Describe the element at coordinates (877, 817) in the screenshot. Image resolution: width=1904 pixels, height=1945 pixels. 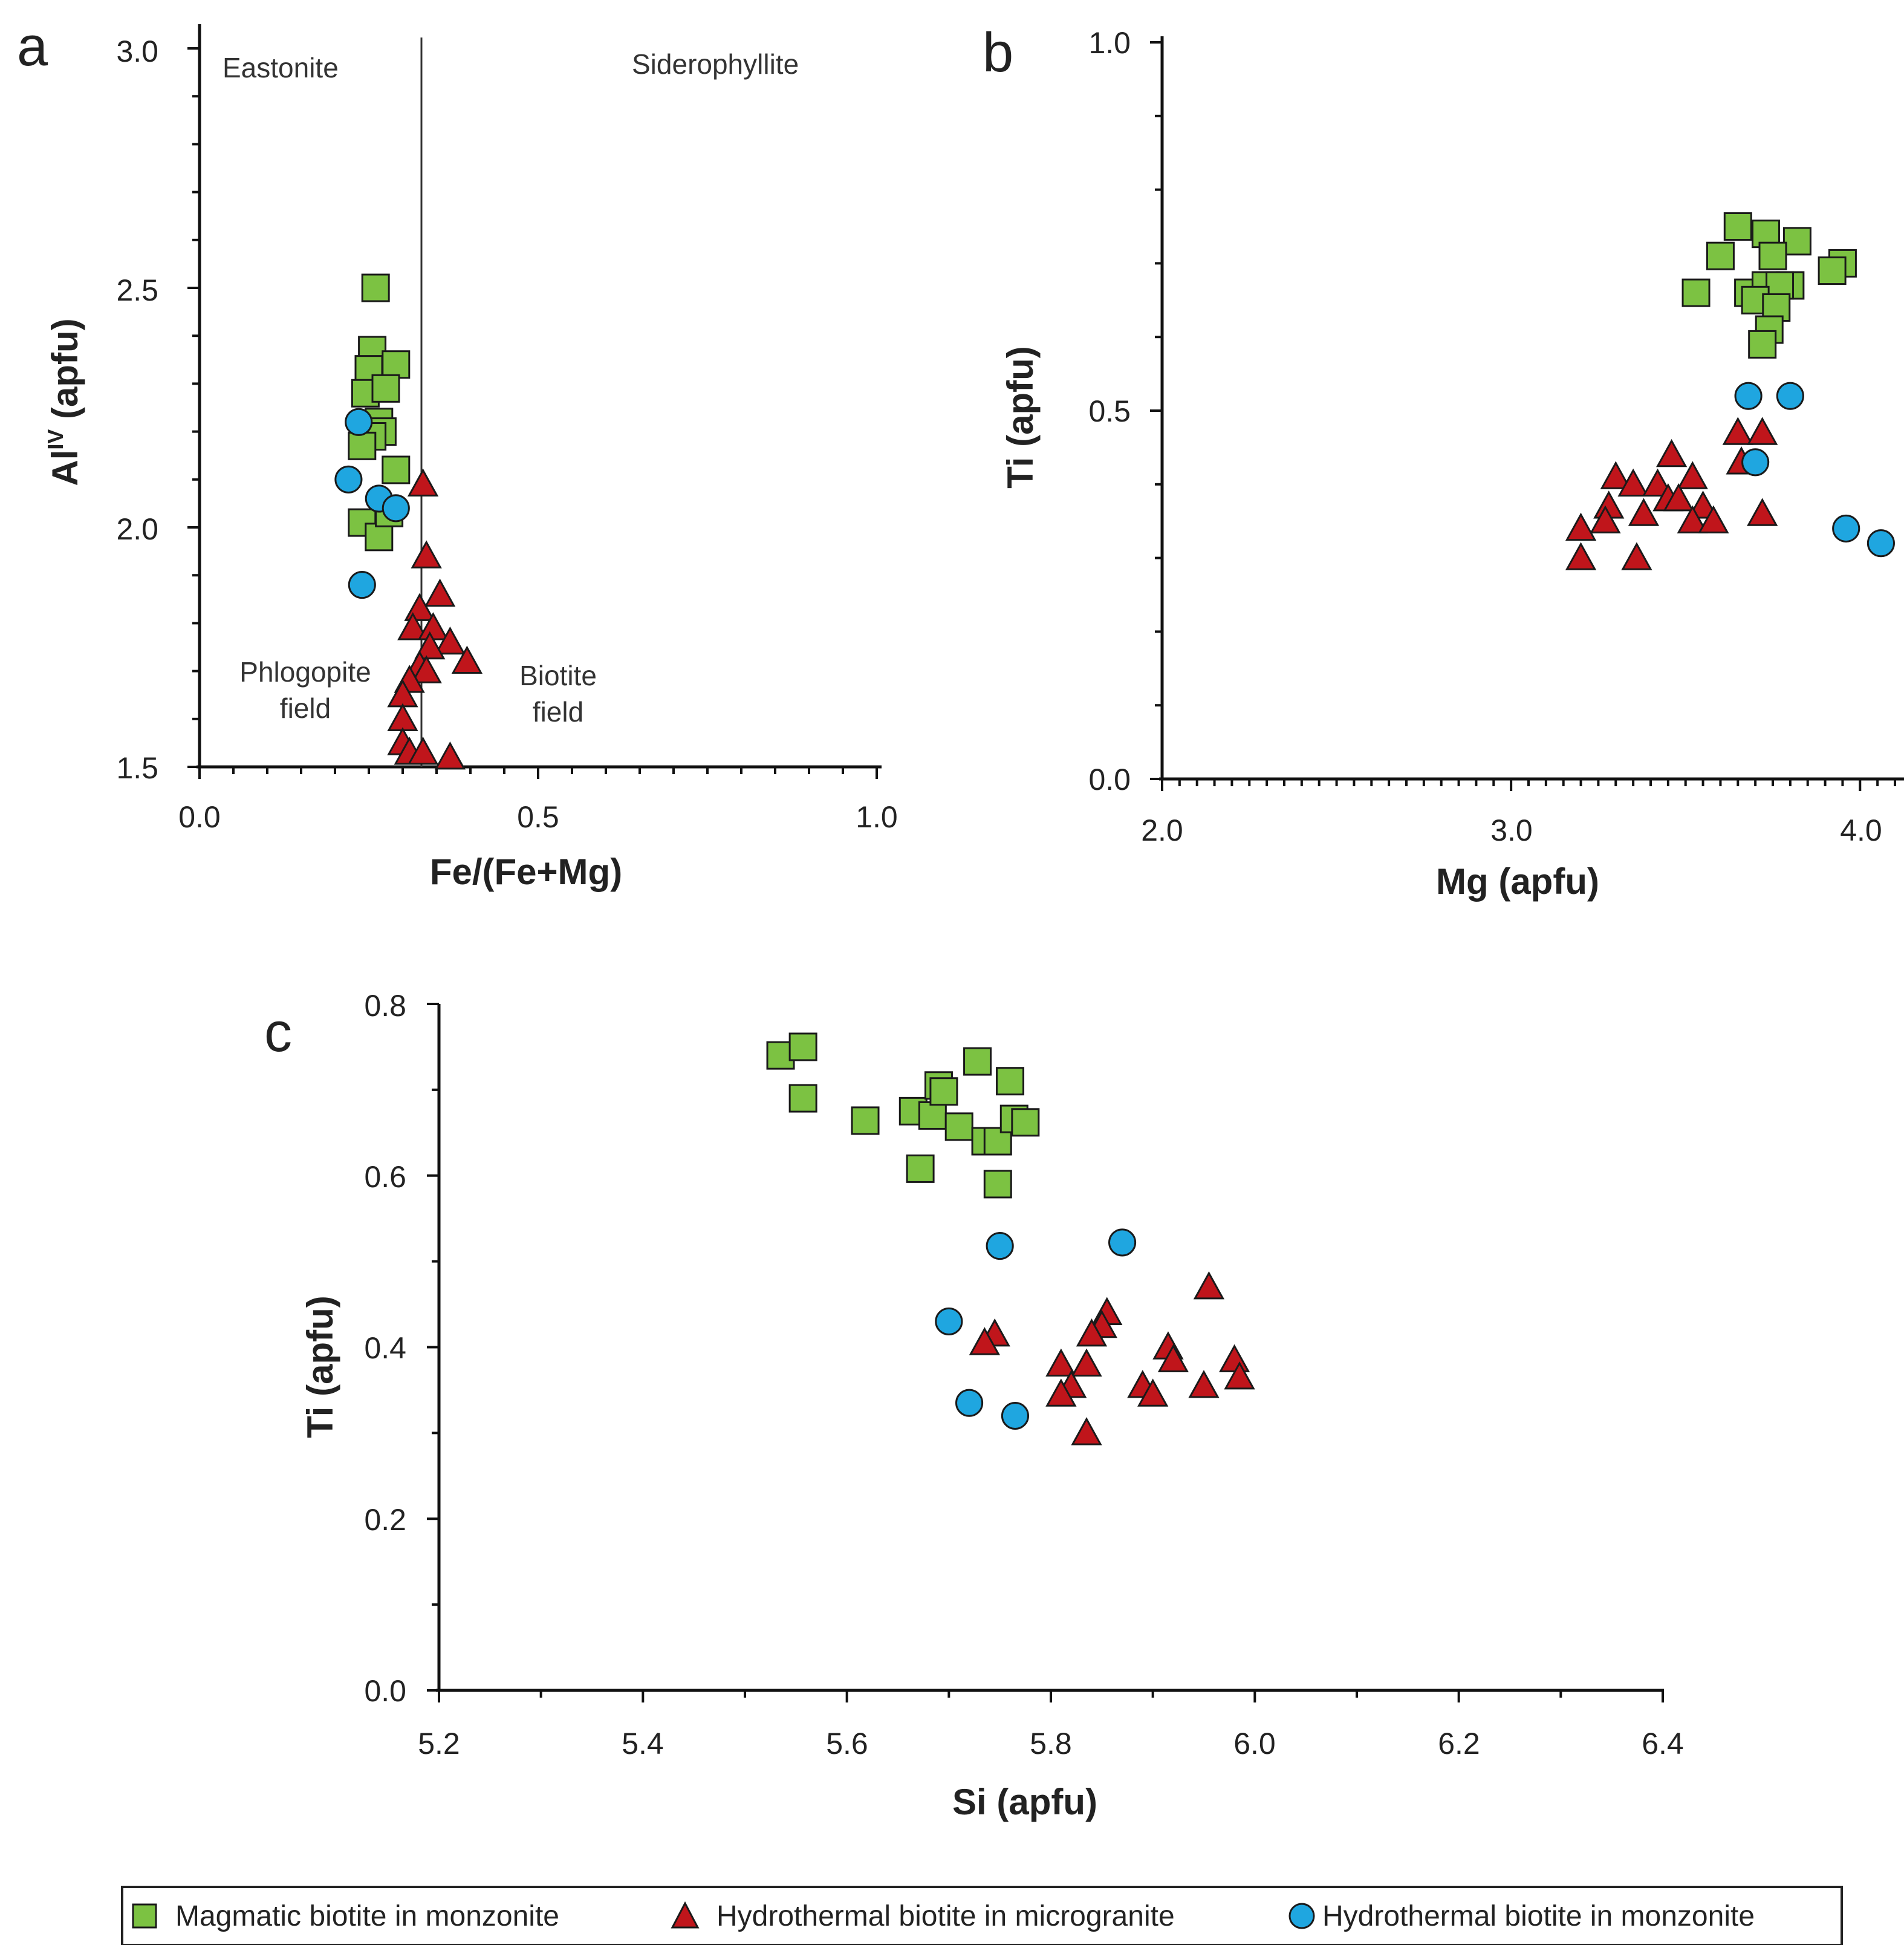
I see `panel-a-xtick-label: 1.0` at that location.